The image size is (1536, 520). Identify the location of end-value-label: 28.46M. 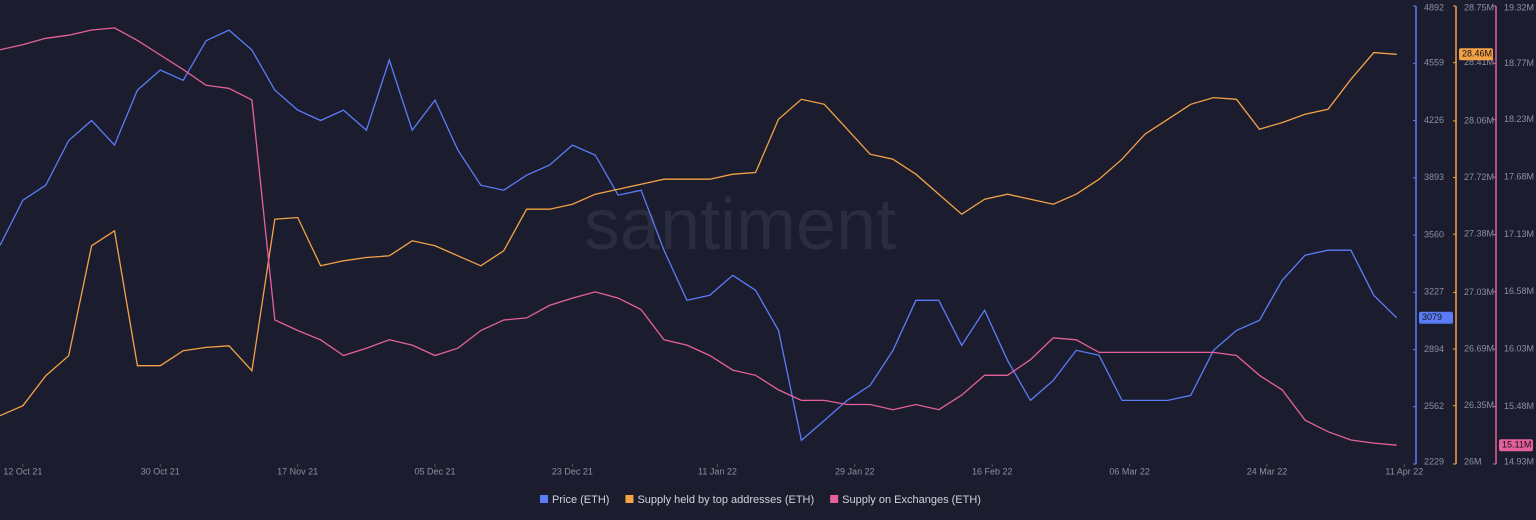
(1477, 54).